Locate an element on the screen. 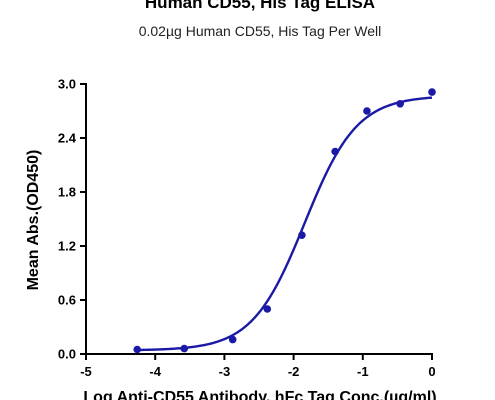 The width and height of the screenshot is (495, 400). y-tick-label: 1.2 is located at coordinates (67, 246).